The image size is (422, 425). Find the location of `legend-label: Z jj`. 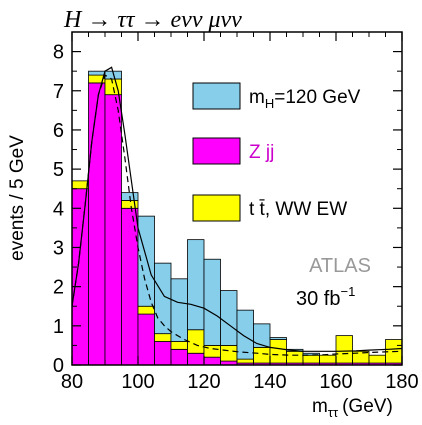

legend-label: Z jj is located at coordinates (261, 152).